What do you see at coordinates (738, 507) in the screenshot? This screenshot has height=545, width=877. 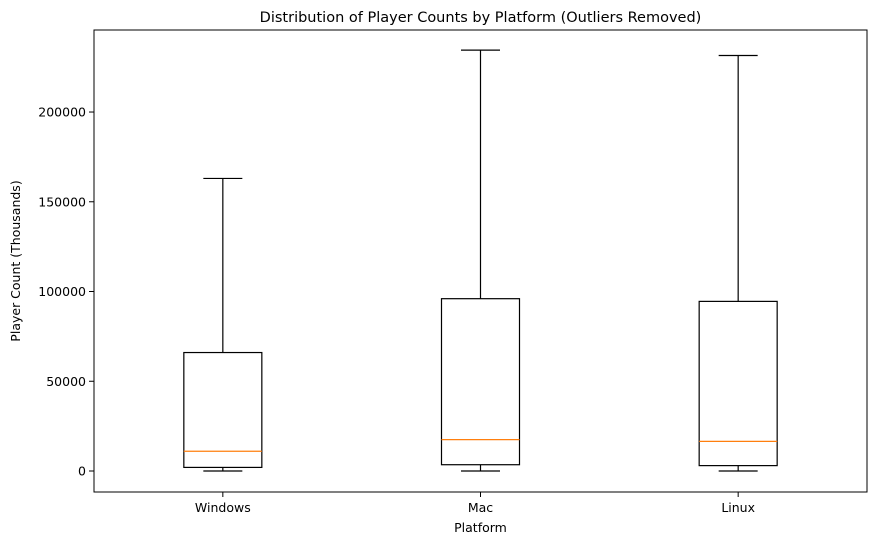 I see `x-tick-label-linux: Linux` at bounding box center [738, 507].